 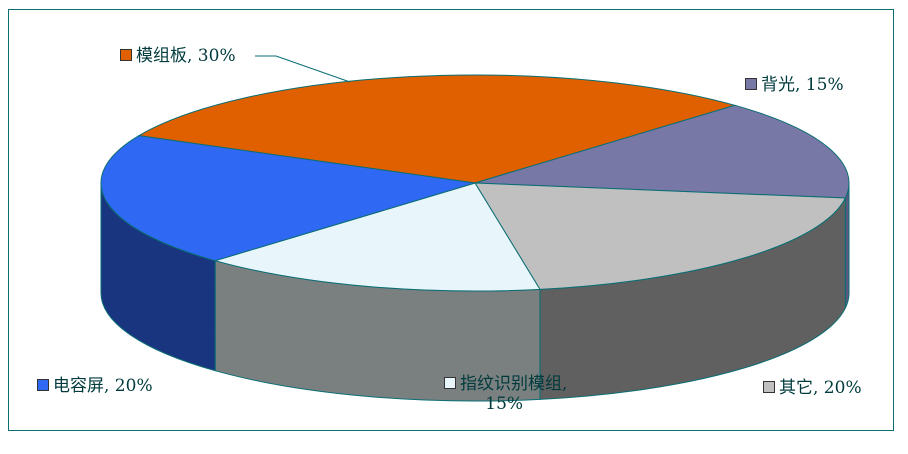 I want to click on legend-swatch-beiguang, so click(x=751, y=83).